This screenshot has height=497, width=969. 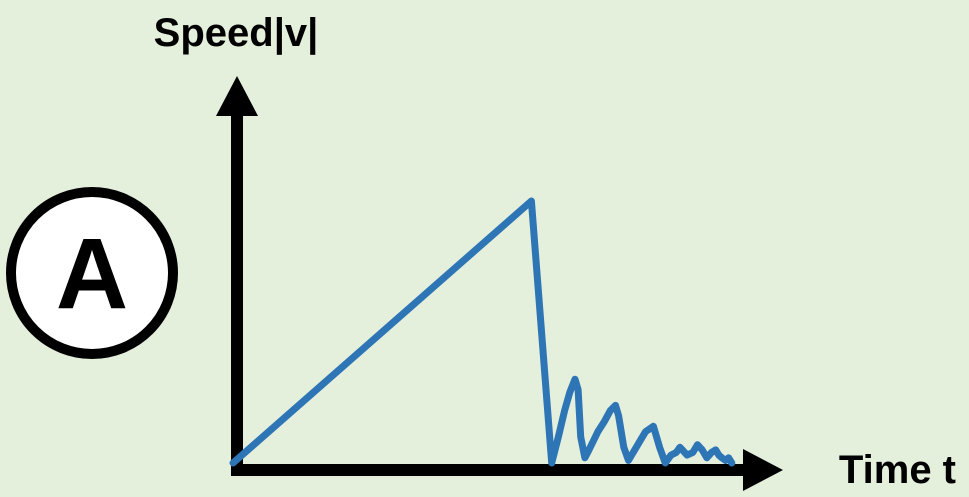 What do you see at coordinates (237, 96) in the screenshot?
I see `y-axis-arrowhead` at bounding box center [237, 96].